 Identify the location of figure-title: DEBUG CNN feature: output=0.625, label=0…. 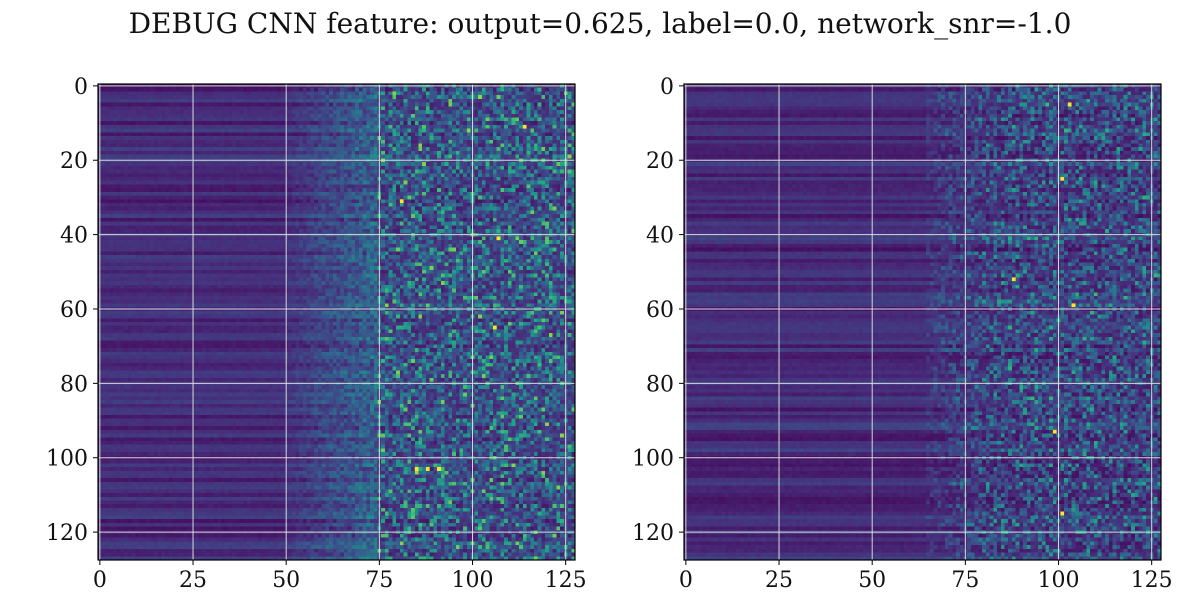
(600, 23).